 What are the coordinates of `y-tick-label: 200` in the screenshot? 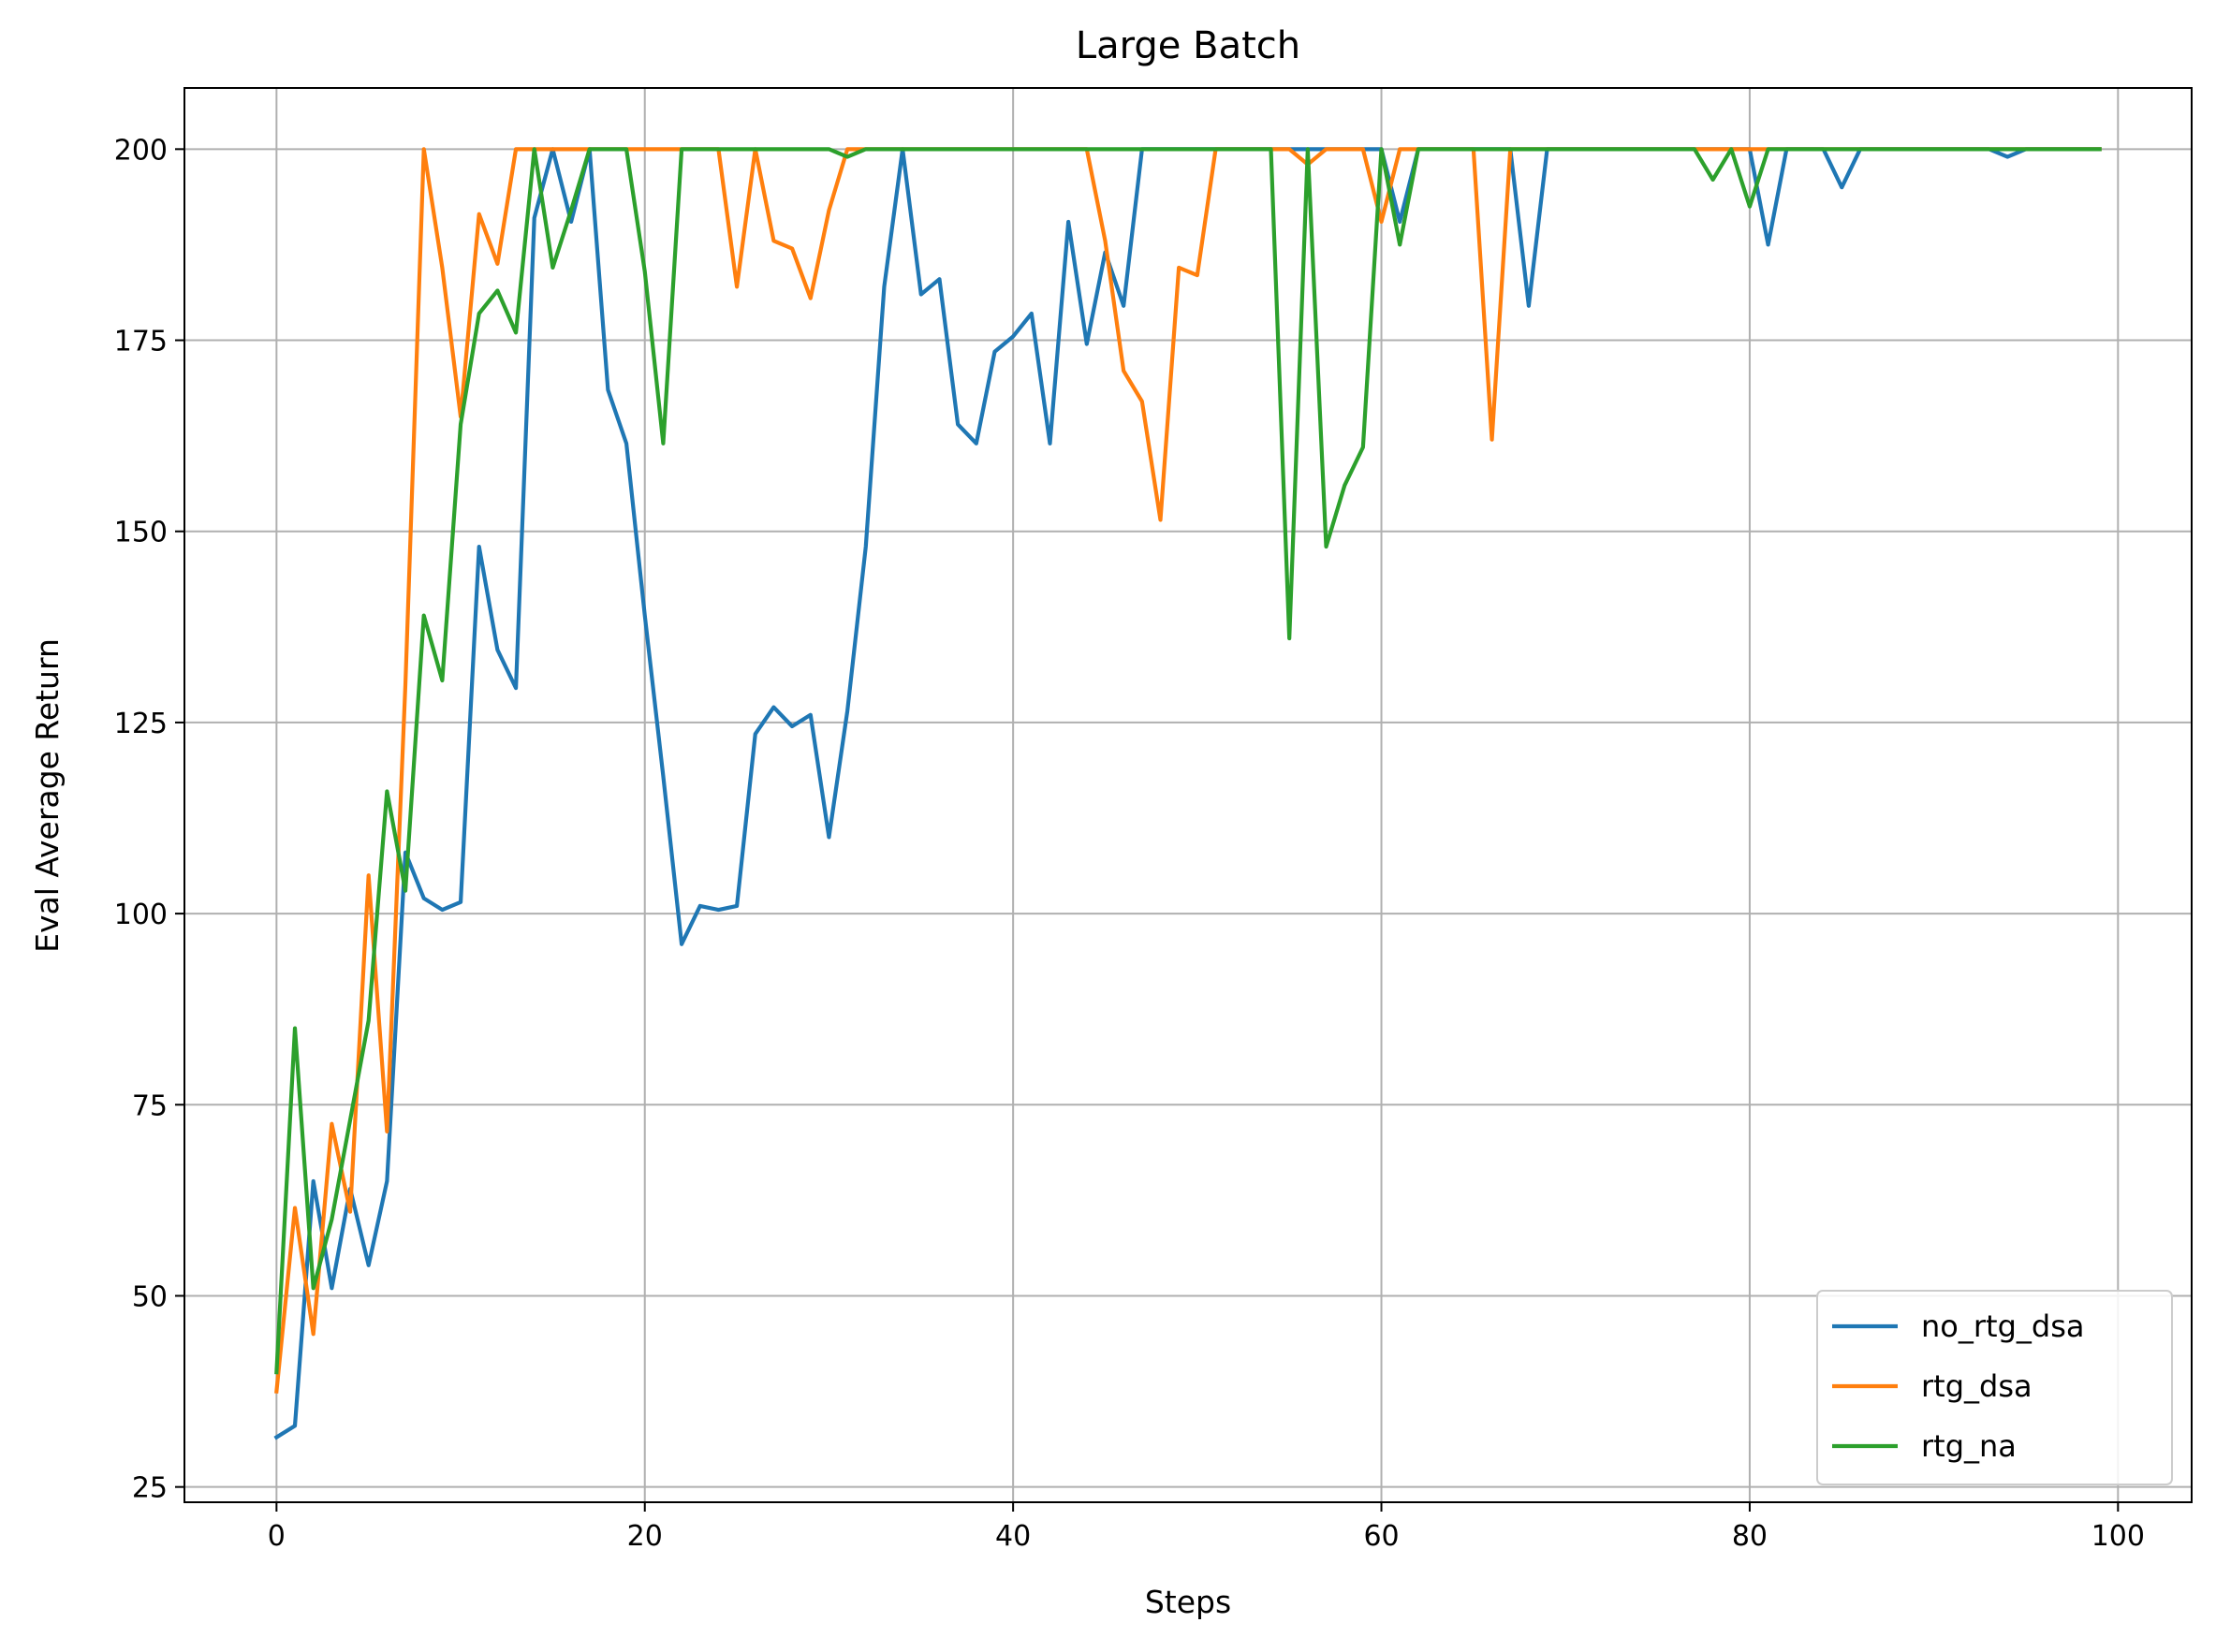 It's located at (141, 151).